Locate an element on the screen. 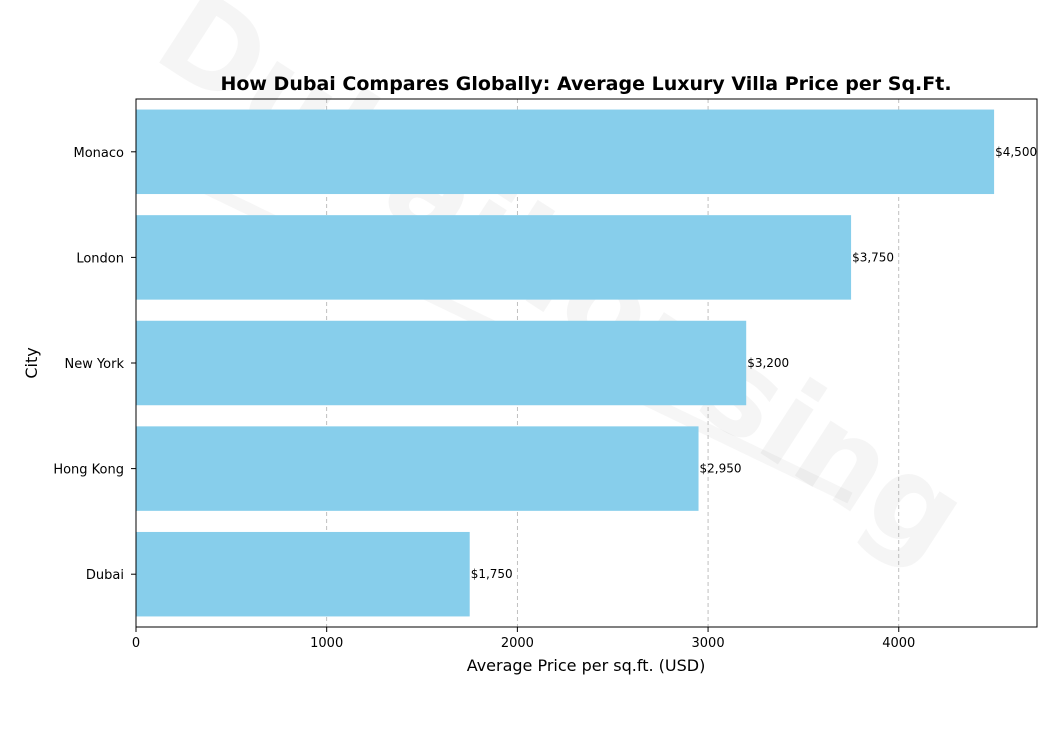  x-tick-label: 0 is located at coordinates (136, 643).